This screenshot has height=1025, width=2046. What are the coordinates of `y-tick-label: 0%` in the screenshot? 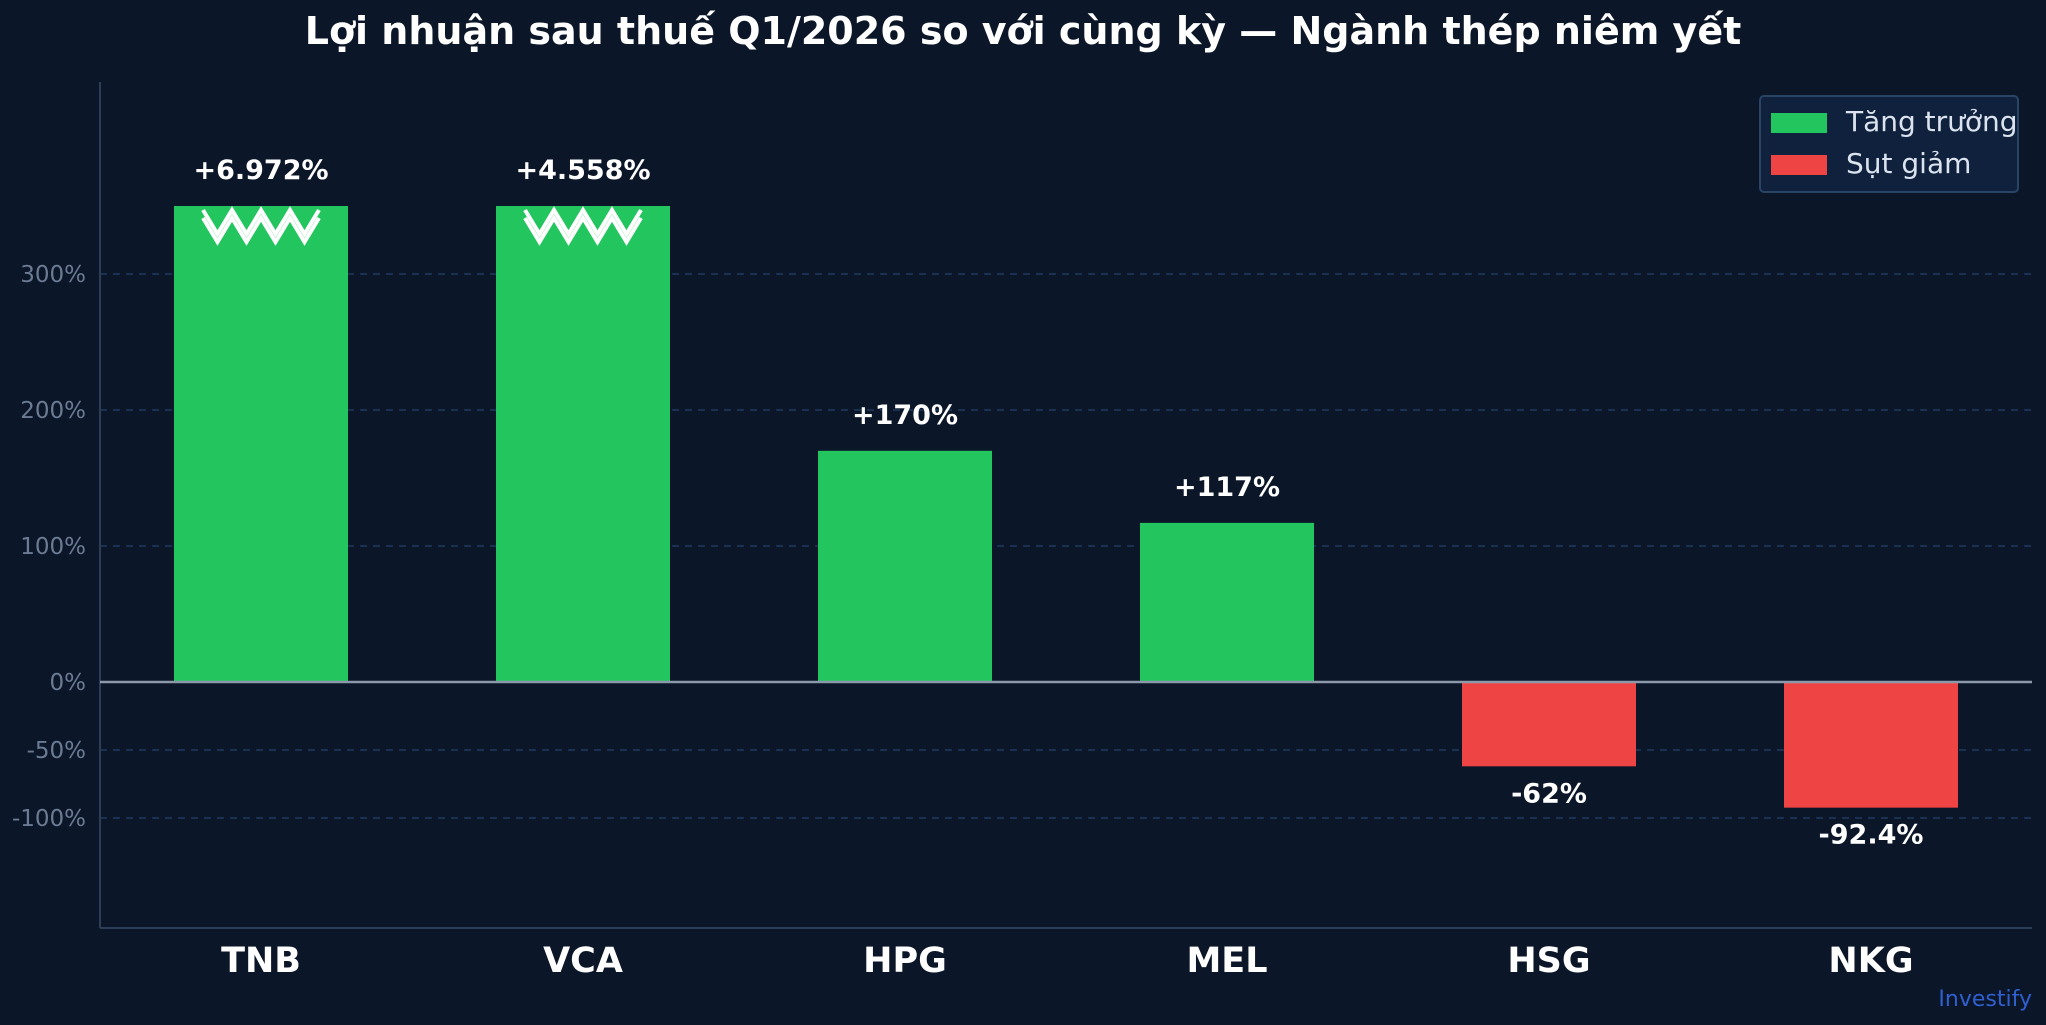 It's located at (68, 683).